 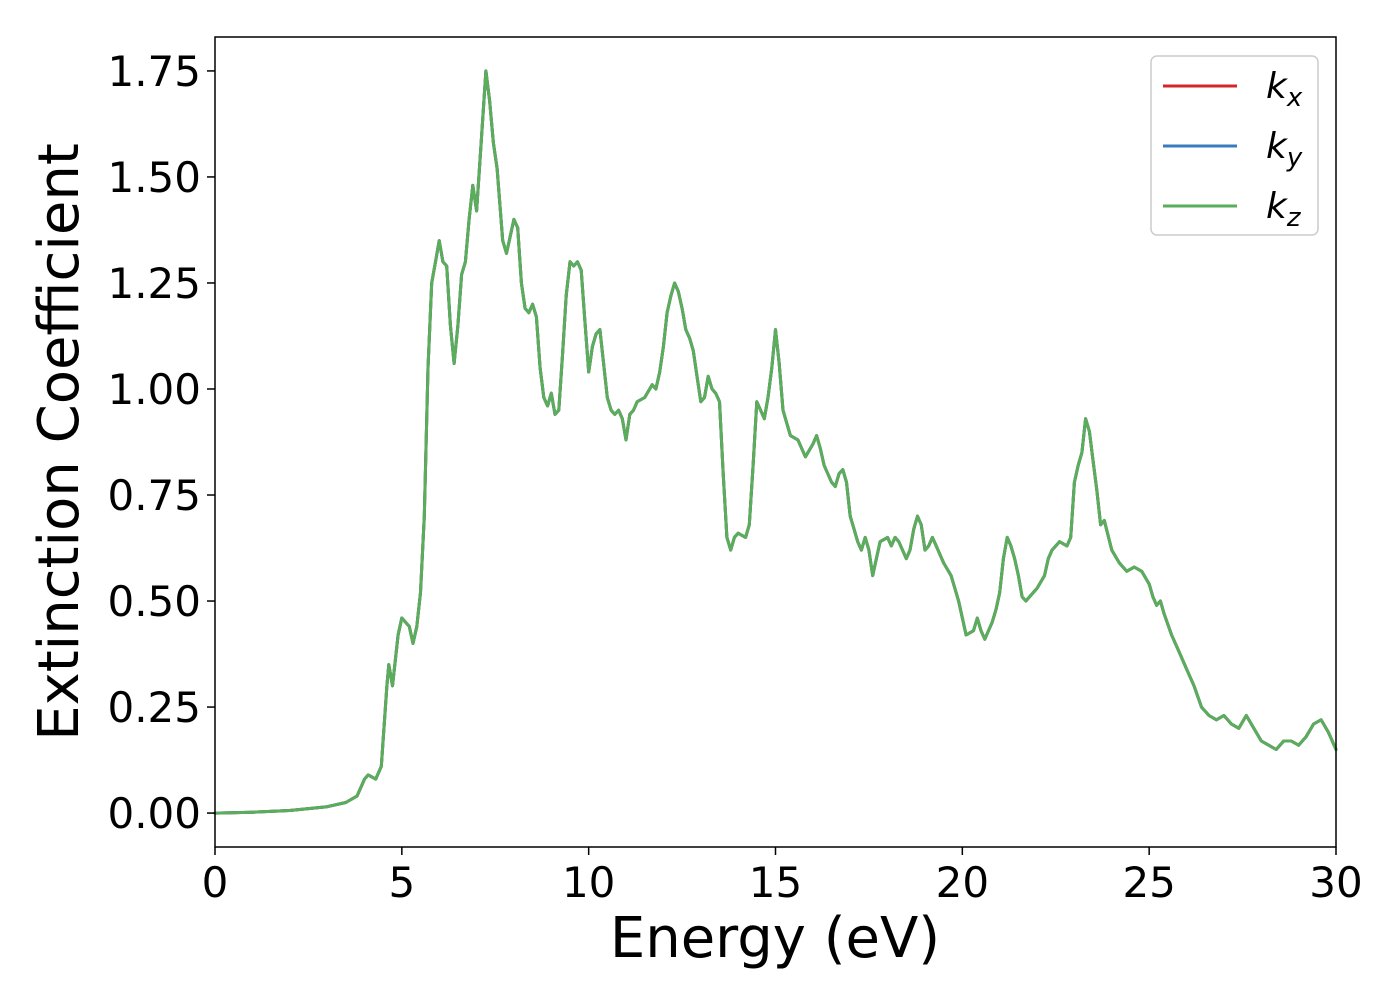 What do you see at coordinates (154, 495) in the screenshot?
I see `y-tick-label: 0.75` at bounding box center [154, 495].